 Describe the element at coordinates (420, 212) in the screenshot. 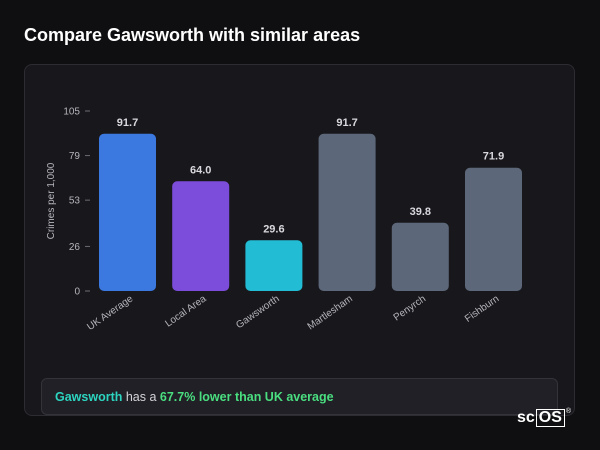

I see `bar-value-label: 39.8` at that location.